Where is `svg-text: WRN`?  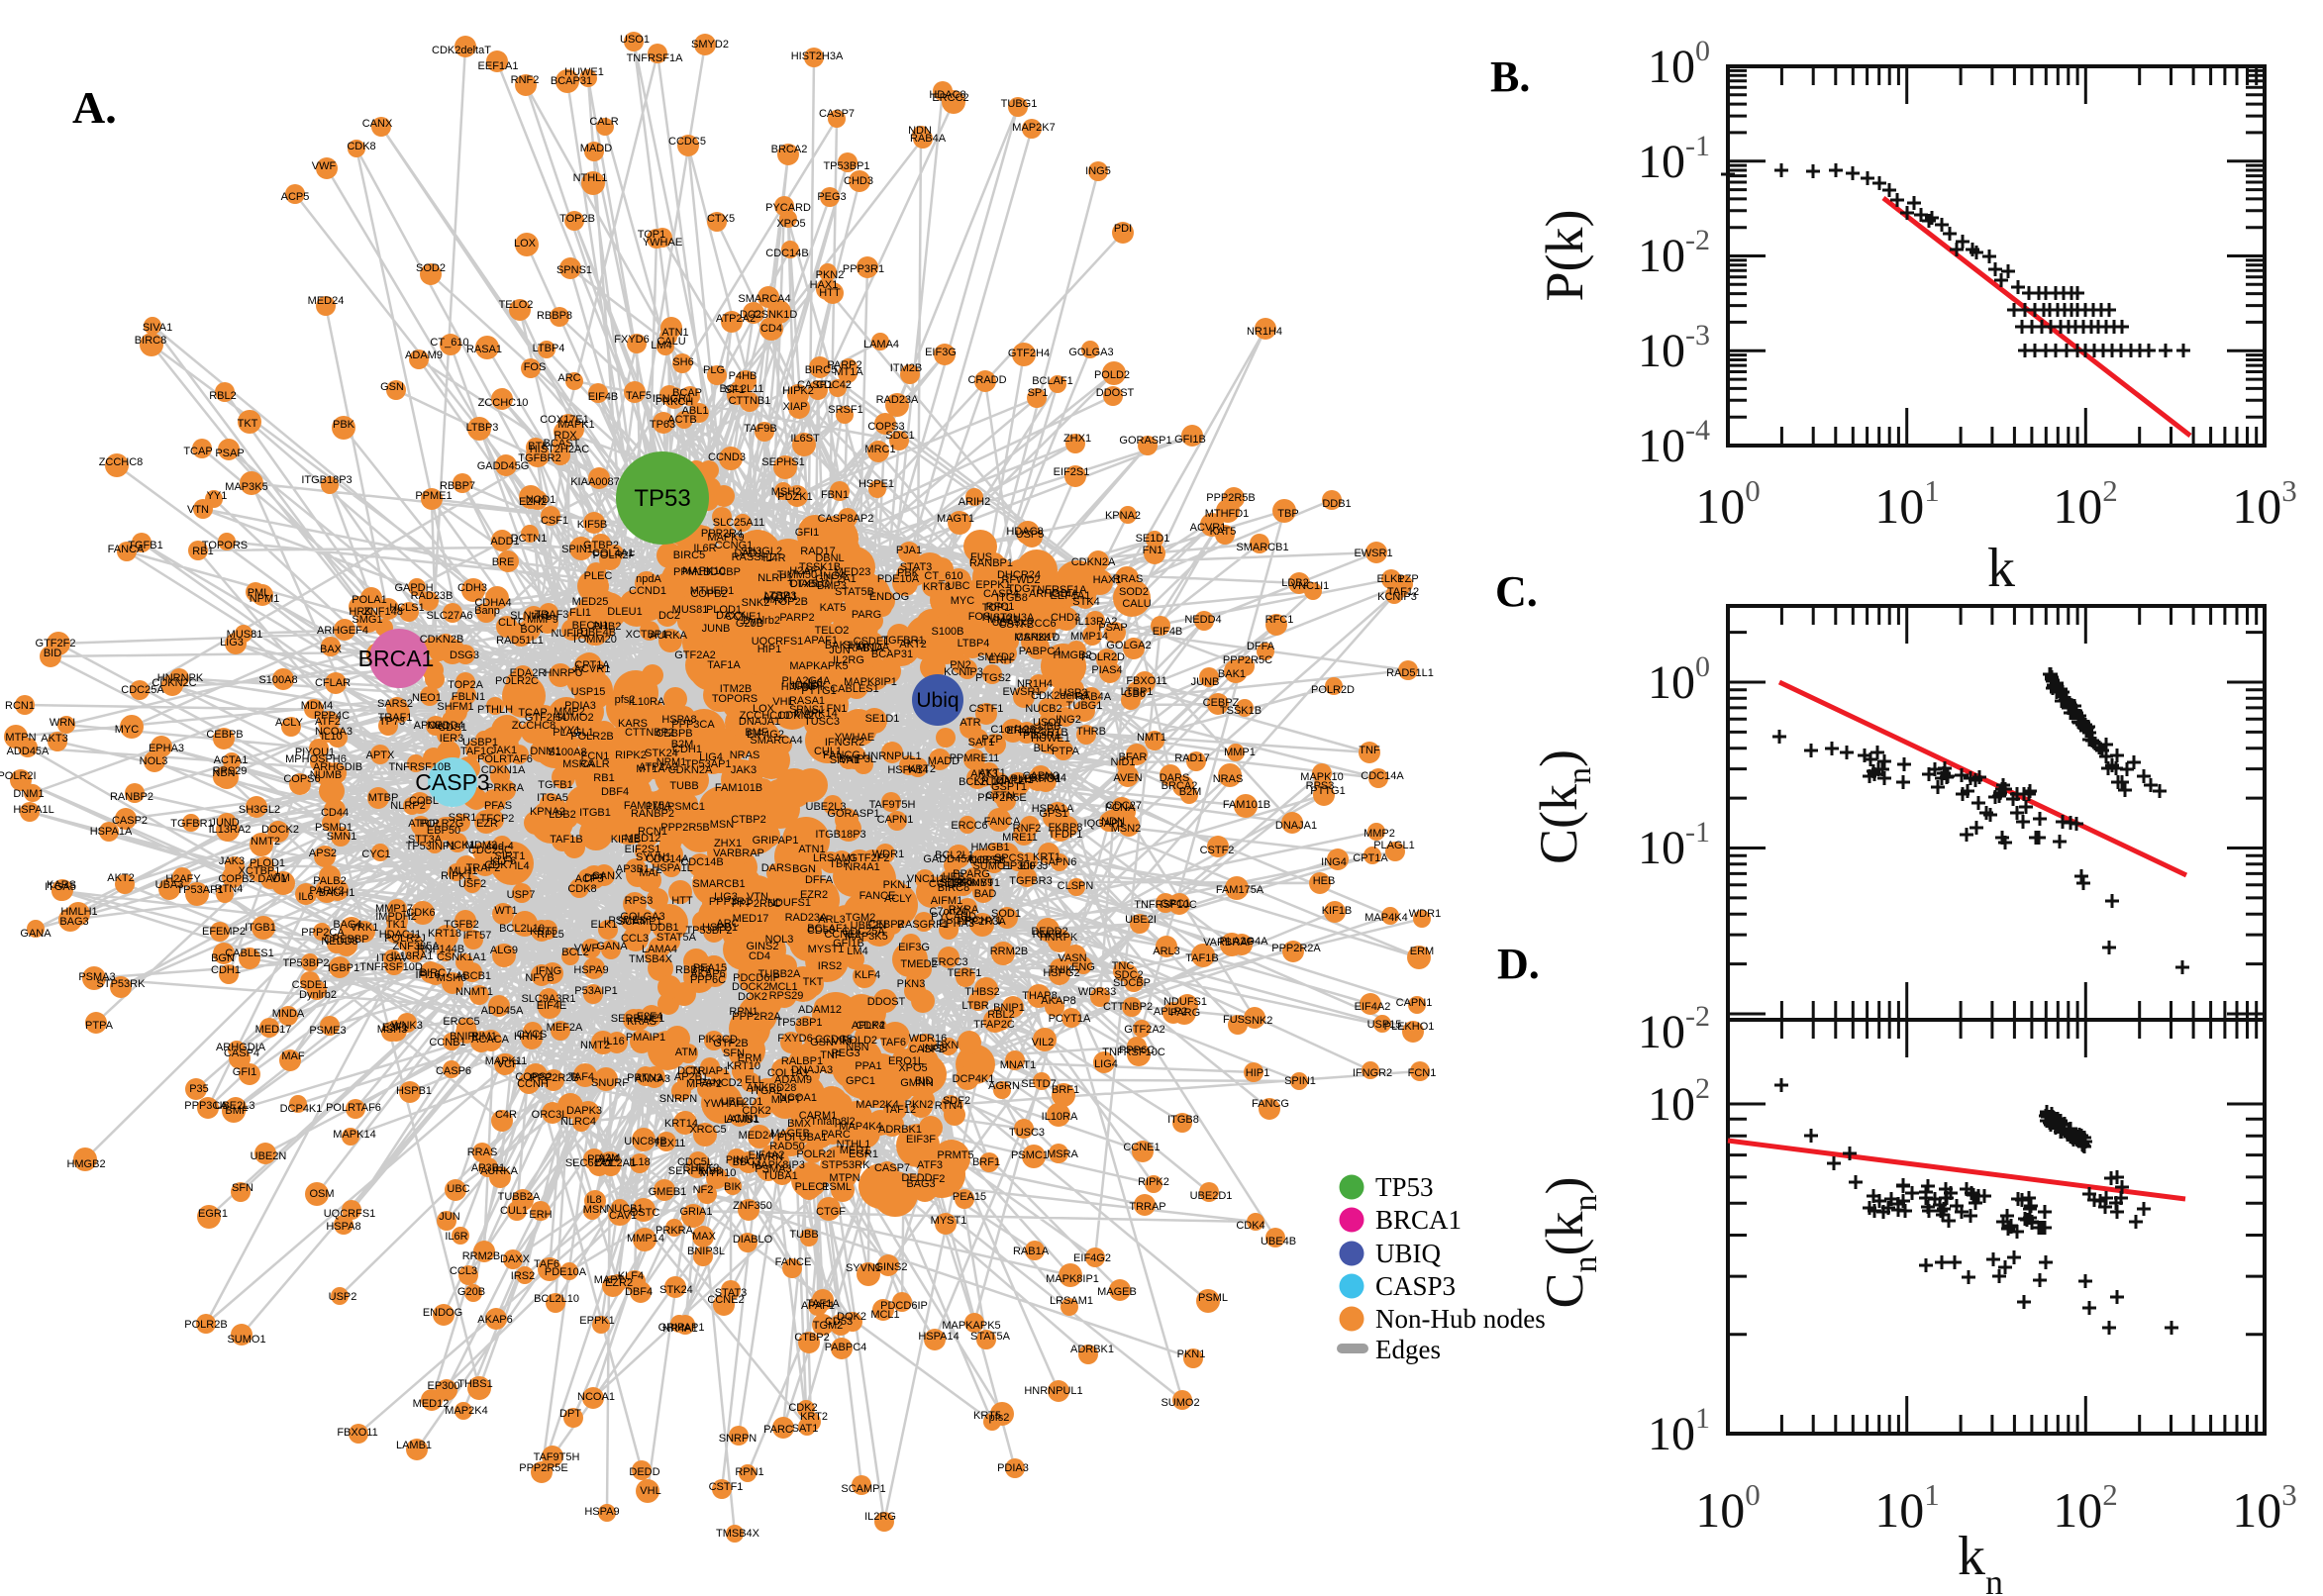 svg-text: WRN is located at coordinates (63, 723).